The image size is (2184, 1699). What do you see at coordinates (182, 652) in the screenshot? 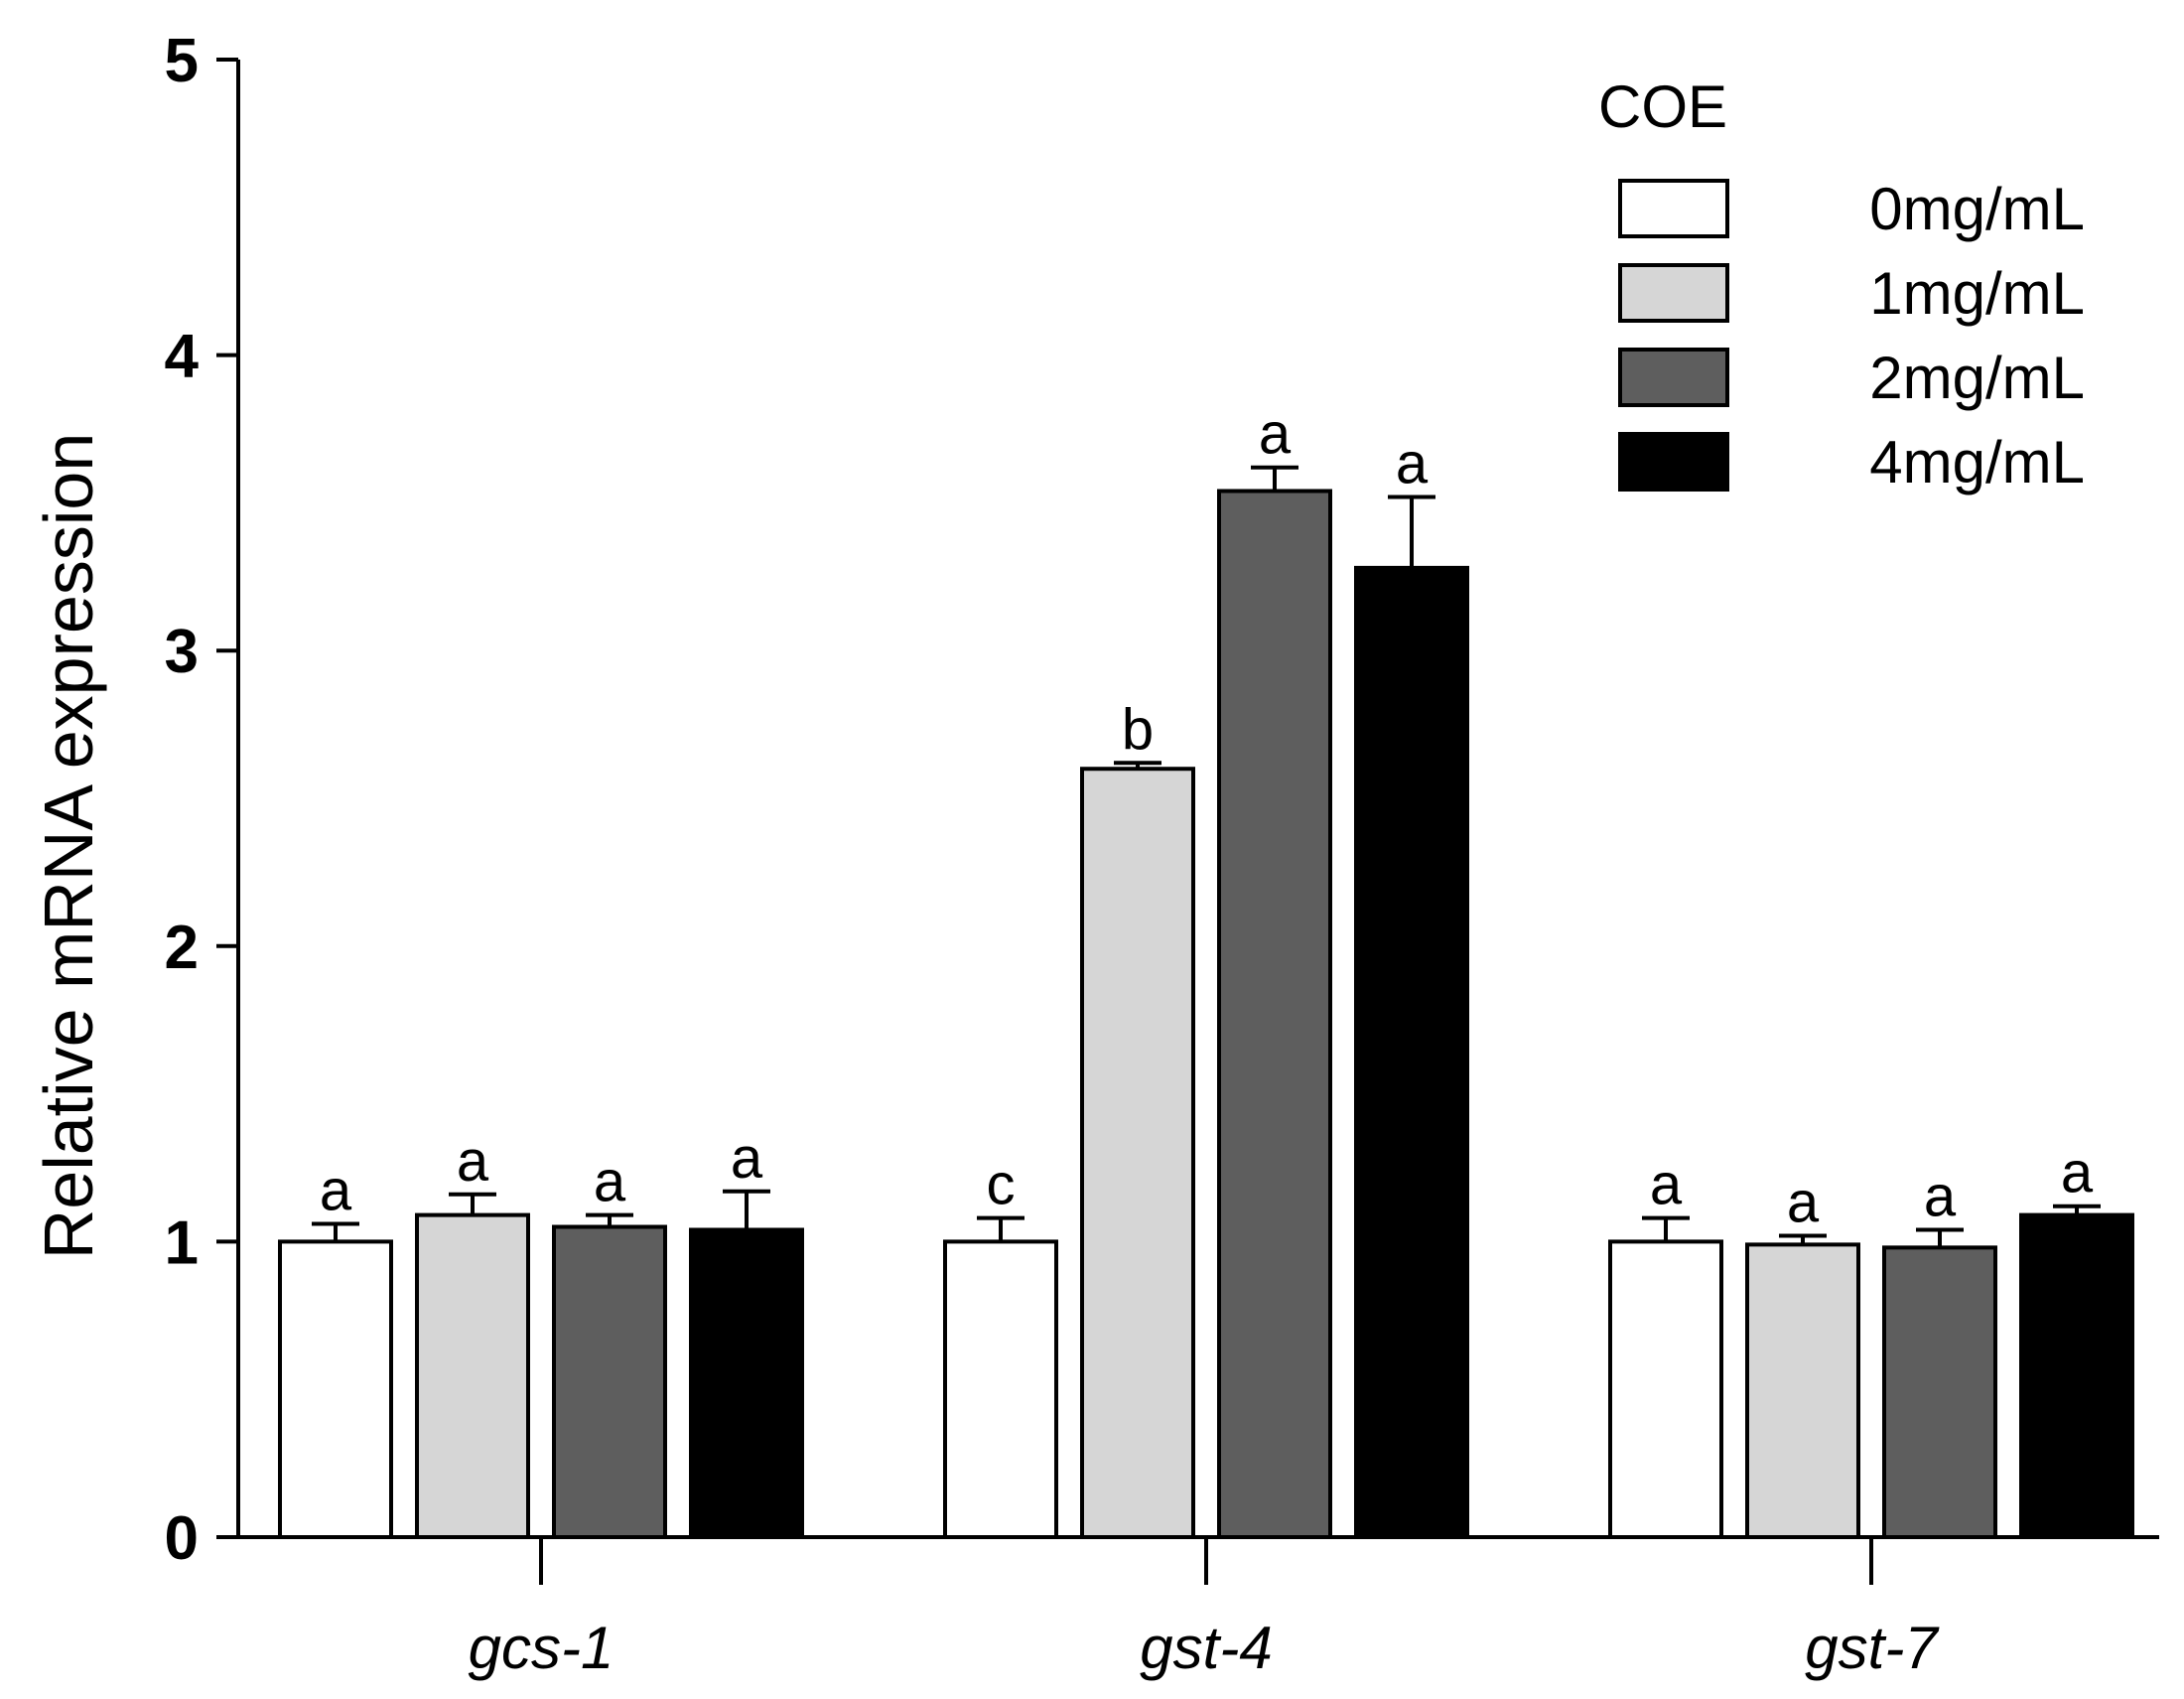
I see `y-tick-label: 3` at bounding box center [182, 652].